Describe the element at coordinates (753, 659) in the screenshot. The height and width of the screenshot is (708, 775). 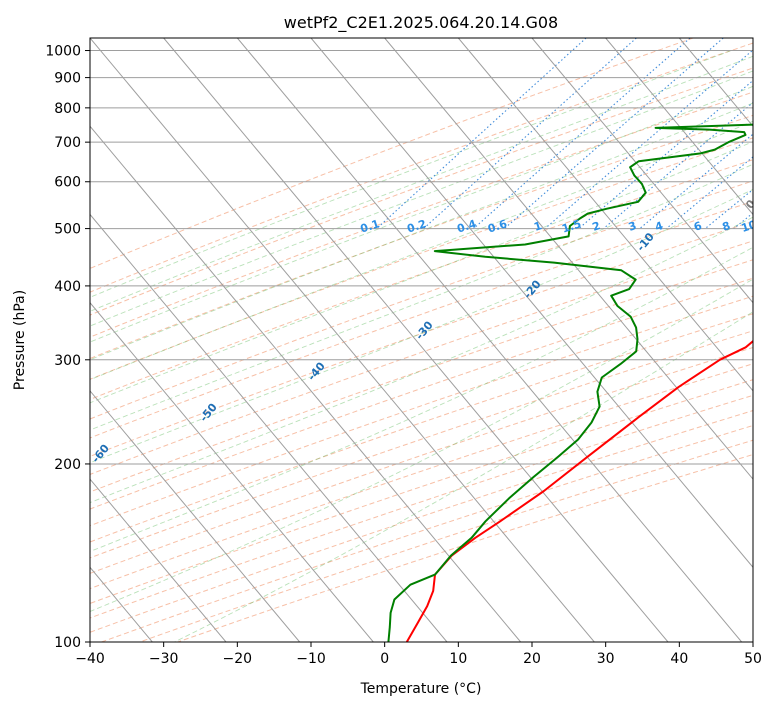
I see `x-tick-label: 50` at that location.